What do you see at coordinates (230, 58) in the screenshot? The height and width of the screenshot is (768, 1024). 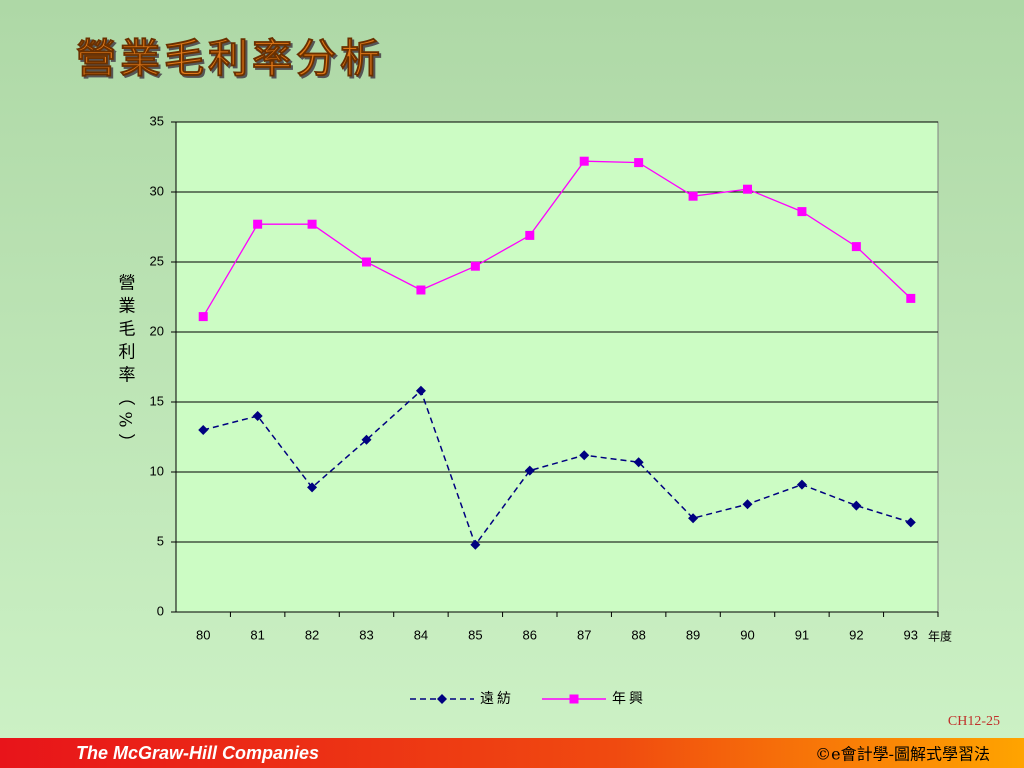 I see `chart-title: 營業毛利率分析` at bounding box center [230, 58].